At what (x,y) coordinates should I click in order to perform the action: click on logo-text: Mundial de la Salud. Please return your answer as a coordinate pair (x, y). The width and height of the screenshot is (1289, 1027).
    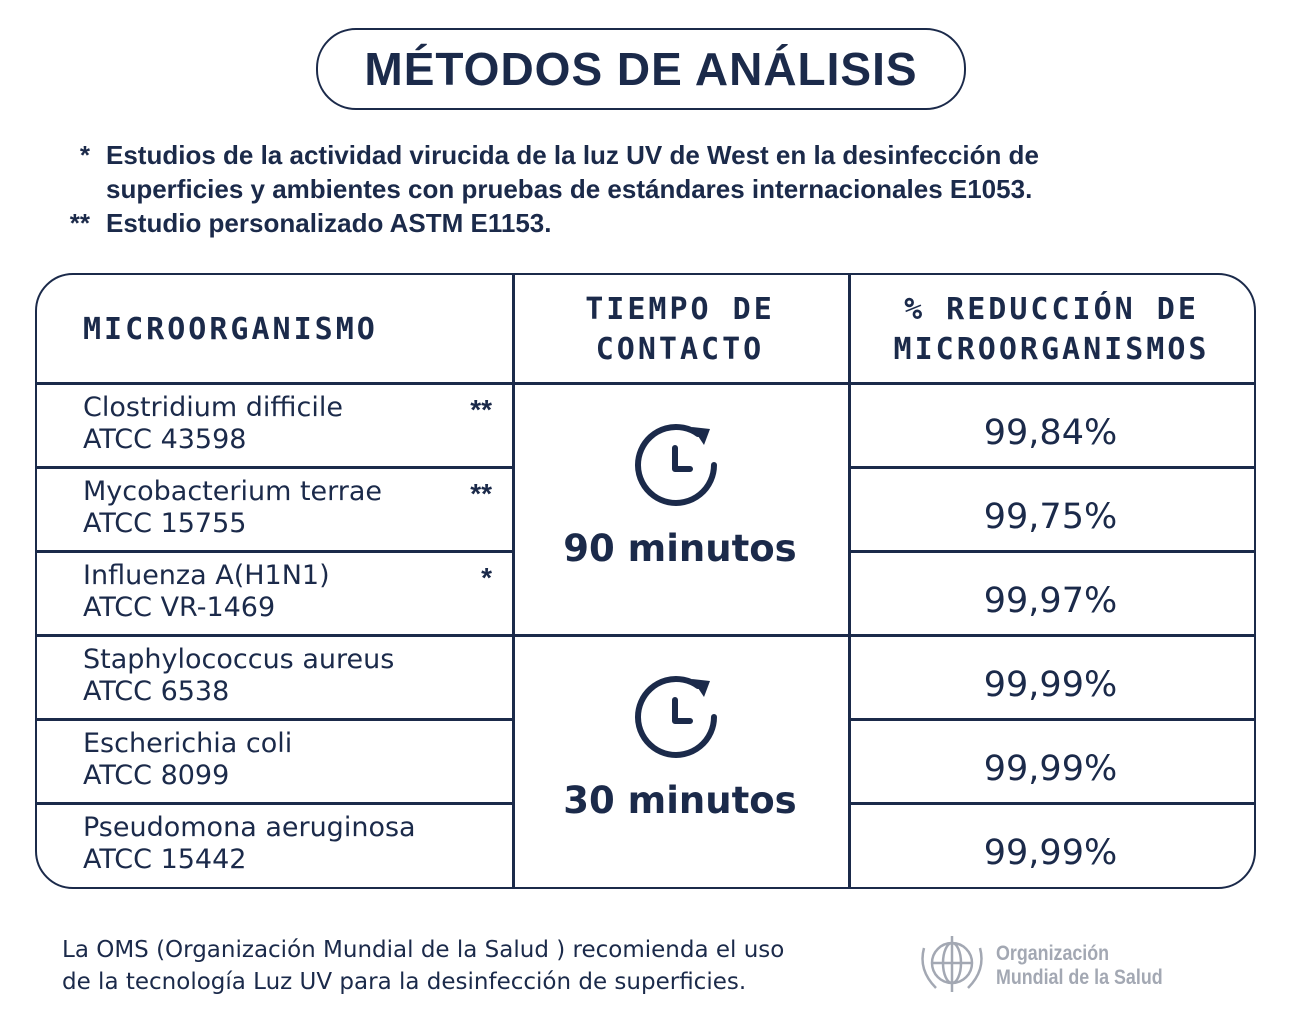
    Looking at the image, I should click on (1079, 977).